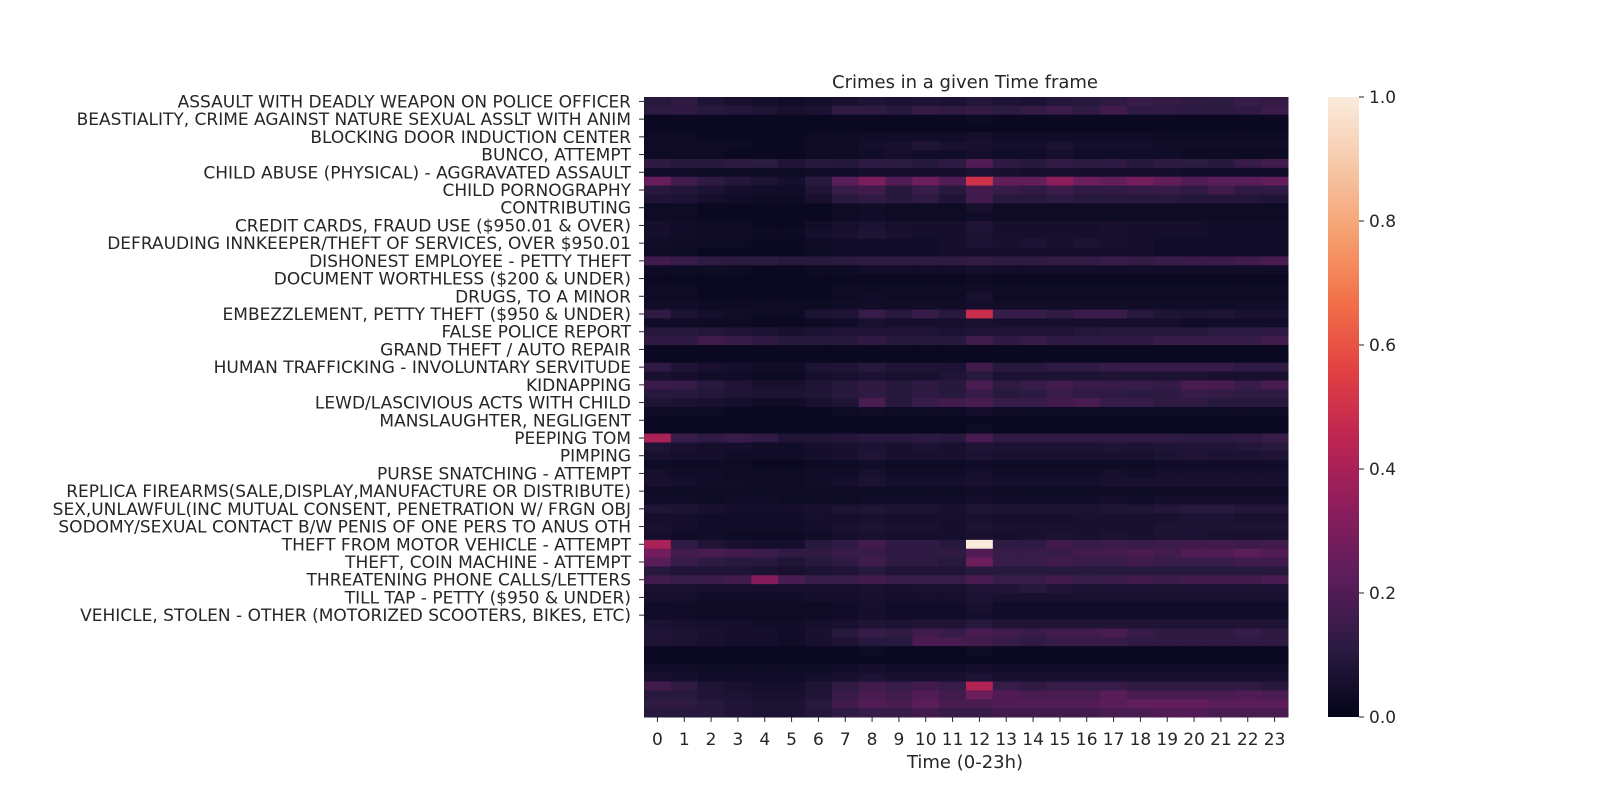 Image resolution: width=1600 pixels, height=800 pixels. I want to click on y-tick-label: PURSE SNATCHING - ATTEMPT, so click(504, 474).